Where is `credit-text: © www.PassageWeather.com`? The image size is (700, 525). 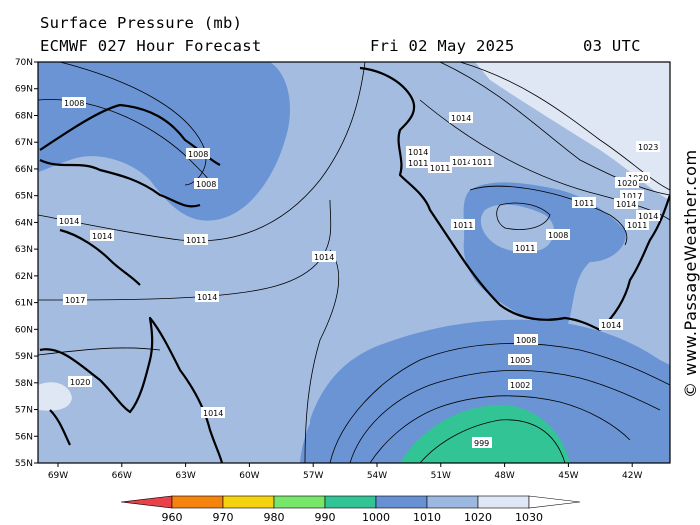 credit-text: © www.PassageWeather.com is located at coordinates (690, 273).